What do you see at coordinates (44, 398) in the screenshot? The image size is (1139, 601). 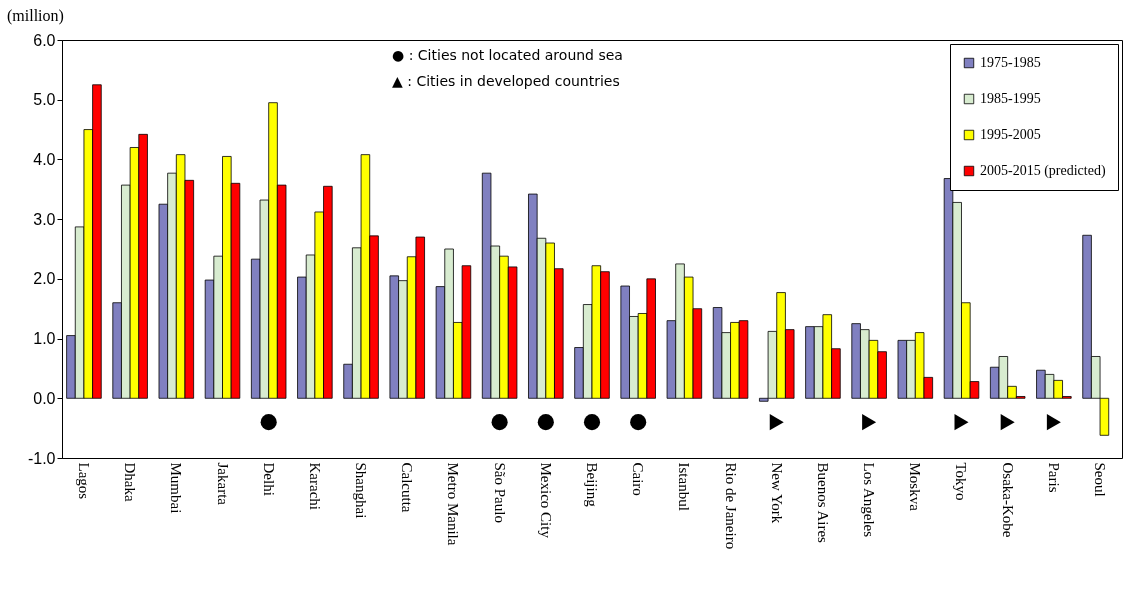 I see `y-tick-label: 0.0` at bounding box center [44, 398].